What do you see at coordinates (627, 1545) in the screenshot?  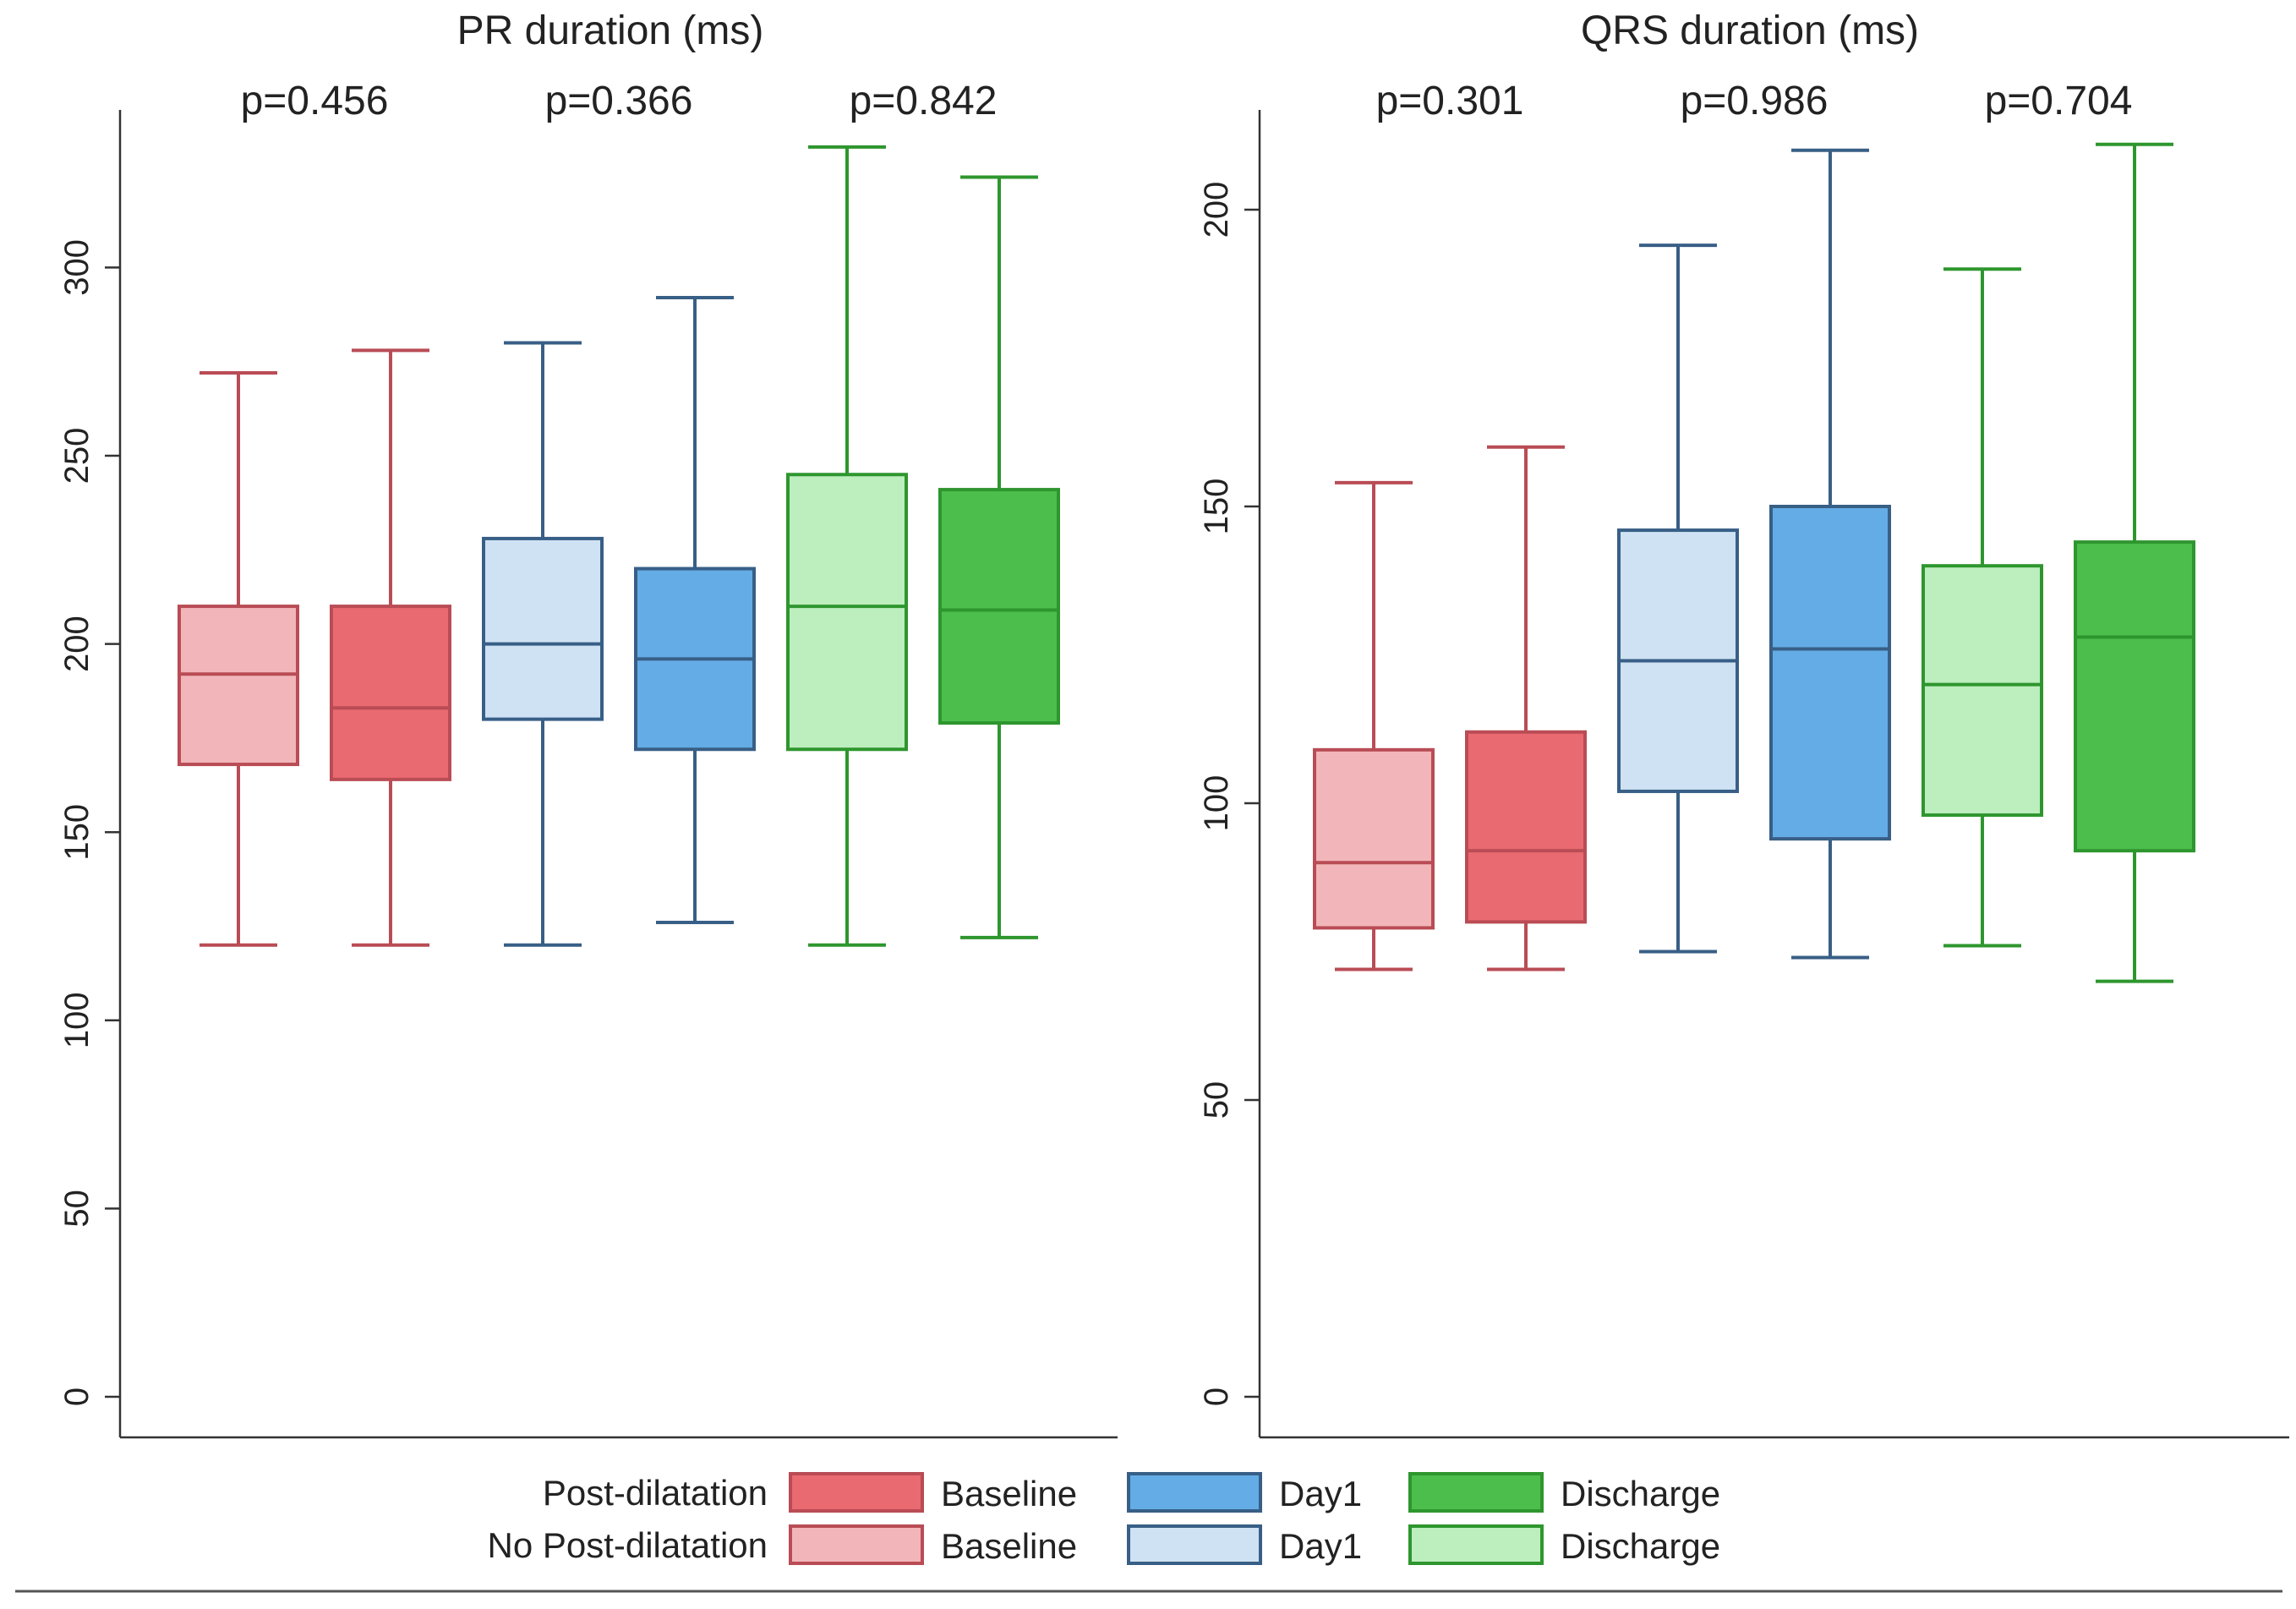 I see `legend-row-label: No Post-dilatation` at bounding box center [627, 1545].